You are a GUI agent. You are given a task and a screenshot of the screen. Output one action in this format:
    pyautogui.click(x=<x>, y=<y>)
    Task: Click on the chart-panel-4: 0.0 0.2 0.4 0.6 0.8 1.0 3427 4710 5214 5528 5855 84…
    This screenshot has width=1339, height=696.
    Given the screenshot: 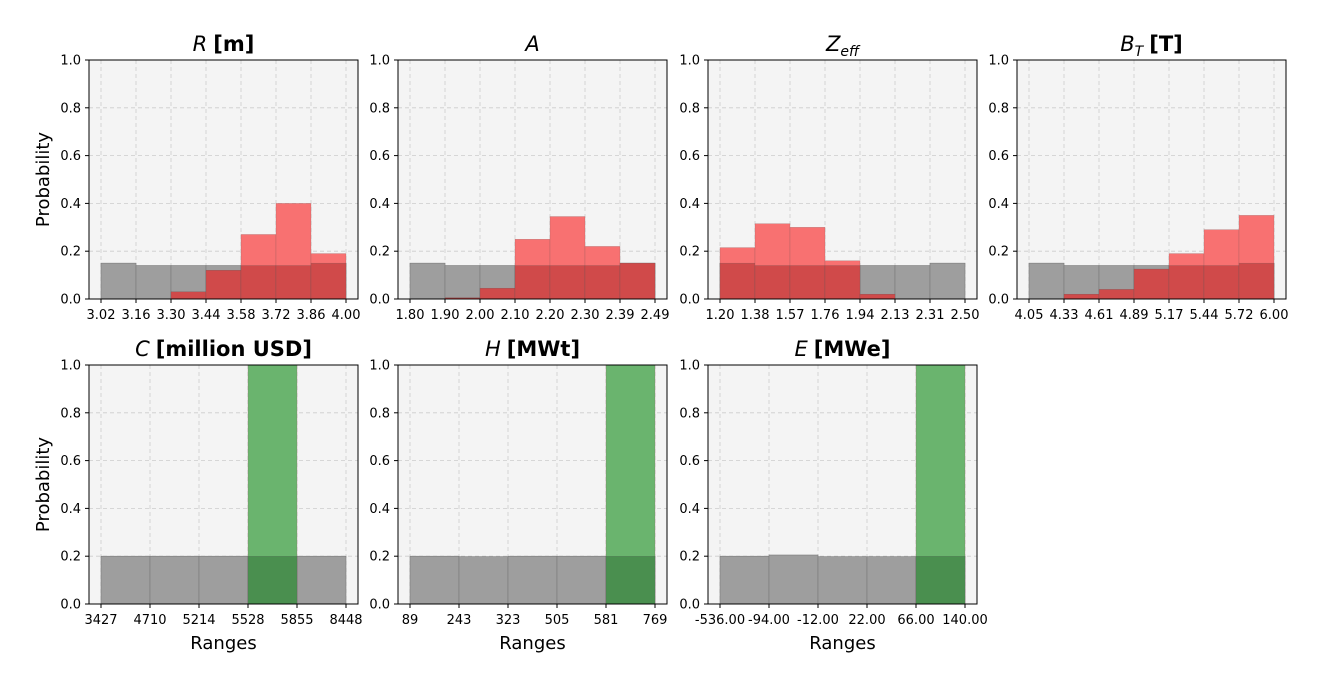 What is the action you would take?
    pyautogui.click(x=198, y=495)
    